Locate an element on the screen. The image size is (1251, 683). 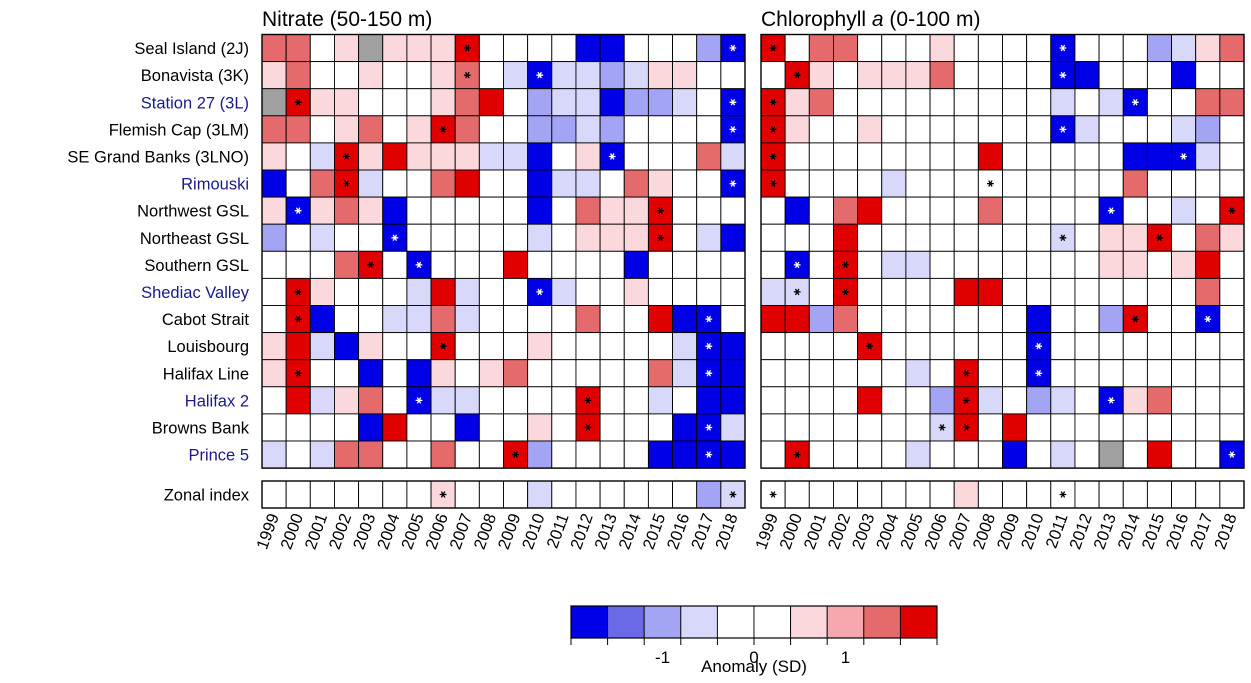
row-label: Rimouski is located at coordinates (215, 185).